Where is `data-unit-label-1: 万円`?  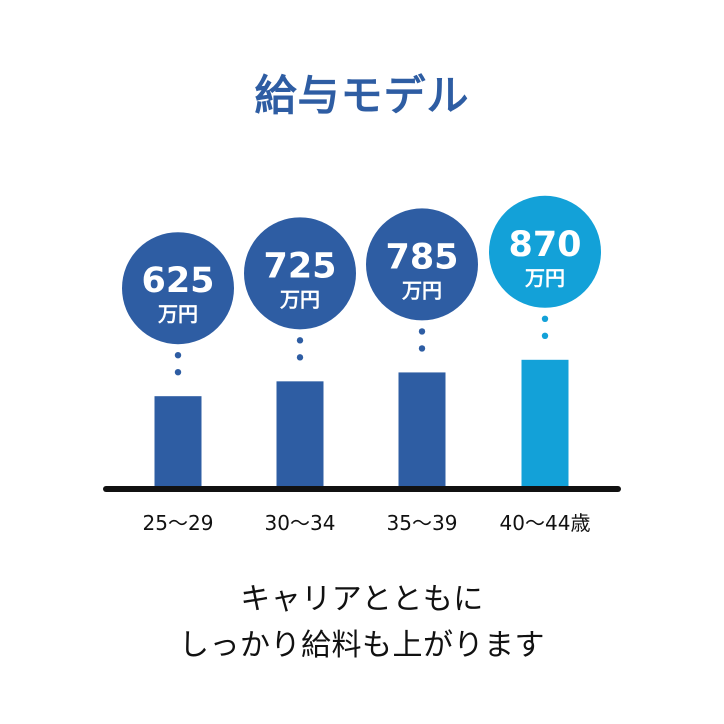 data-unit-label-1: 万円 is located at coordinates (177, 314).